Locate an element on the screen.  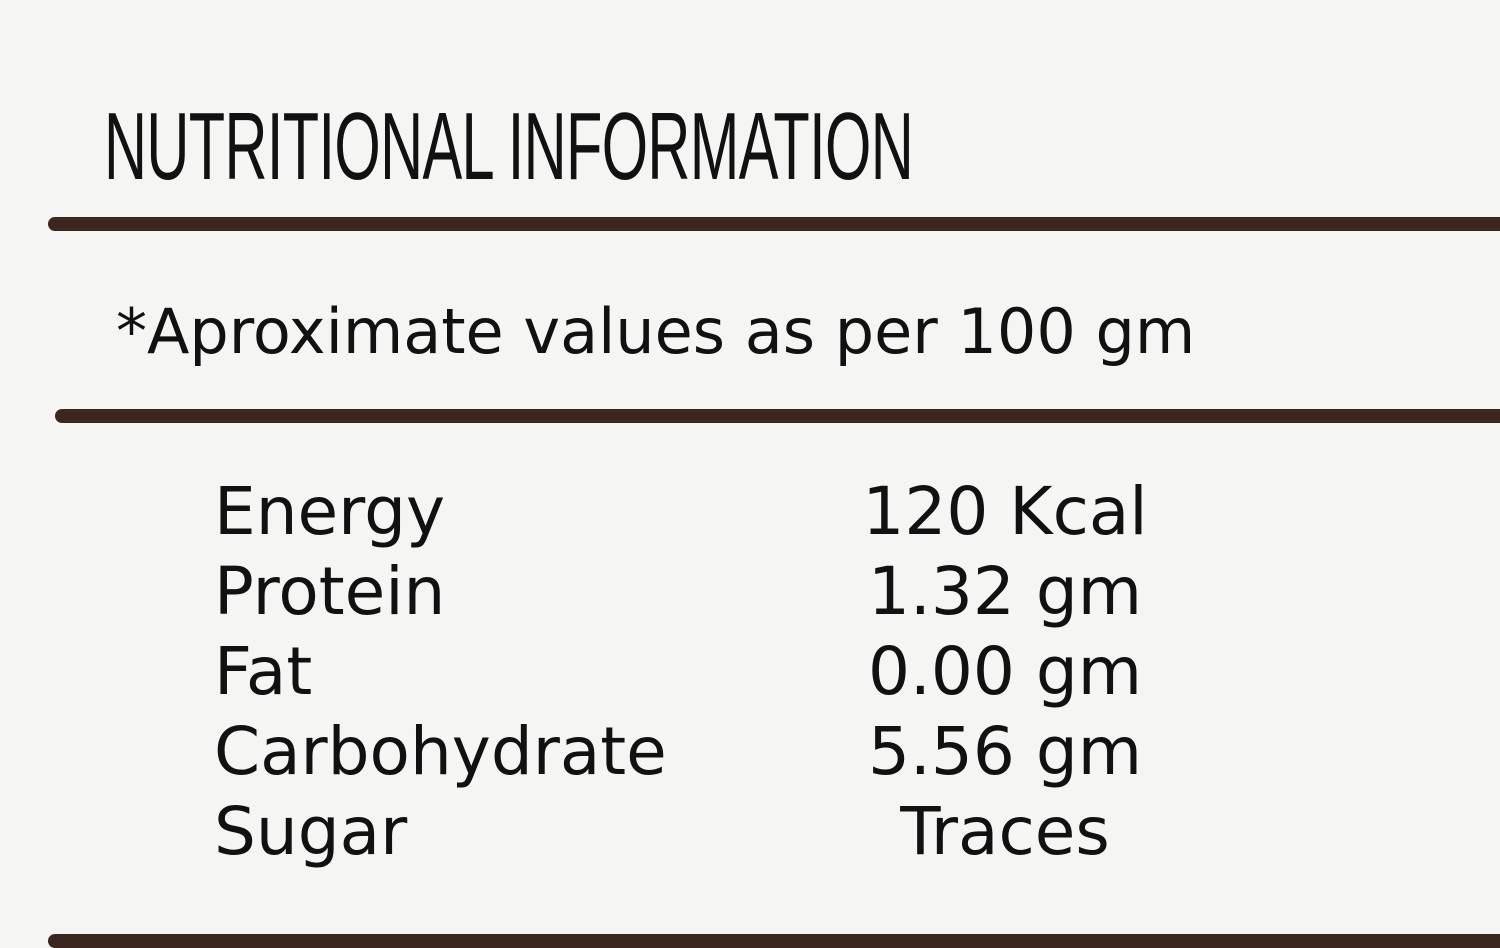
nutrient-name: Sugar is located at coordinates (311, 831).